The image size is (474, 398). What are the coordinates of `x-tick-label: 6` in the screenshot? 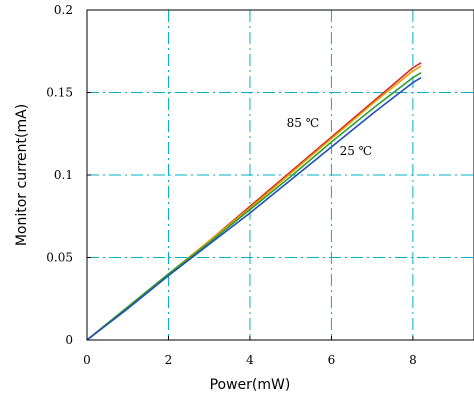 It's located at (332, 360).